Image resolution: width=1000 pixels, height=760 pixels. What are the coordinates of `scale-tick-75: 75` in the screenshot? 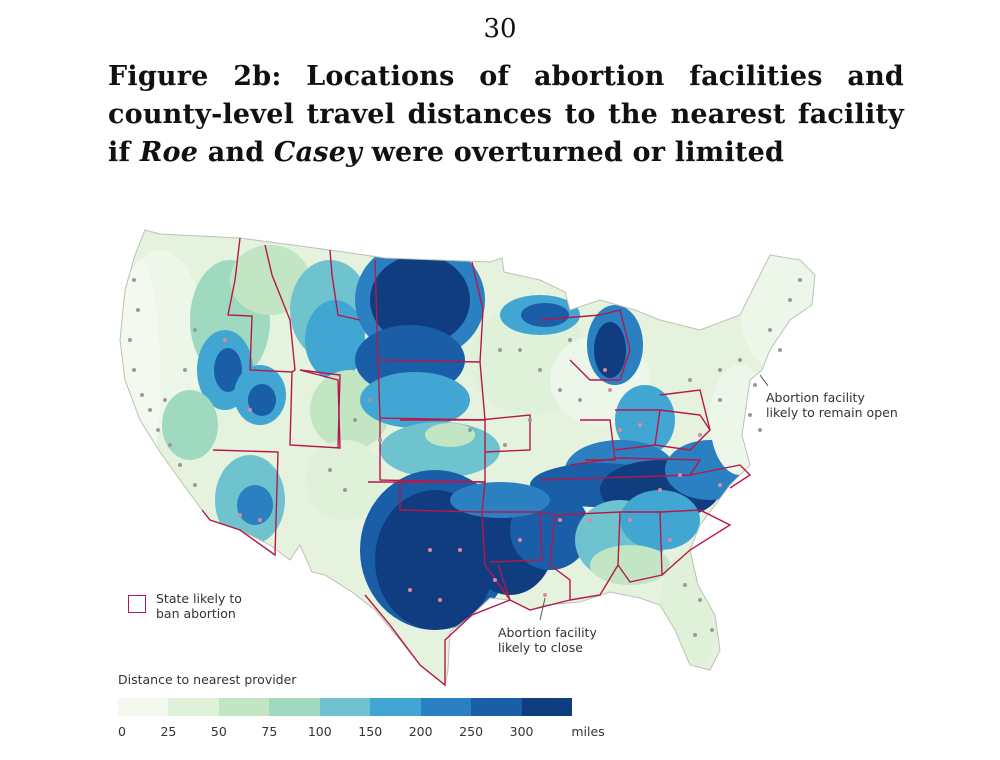 It's located at (269, 731).